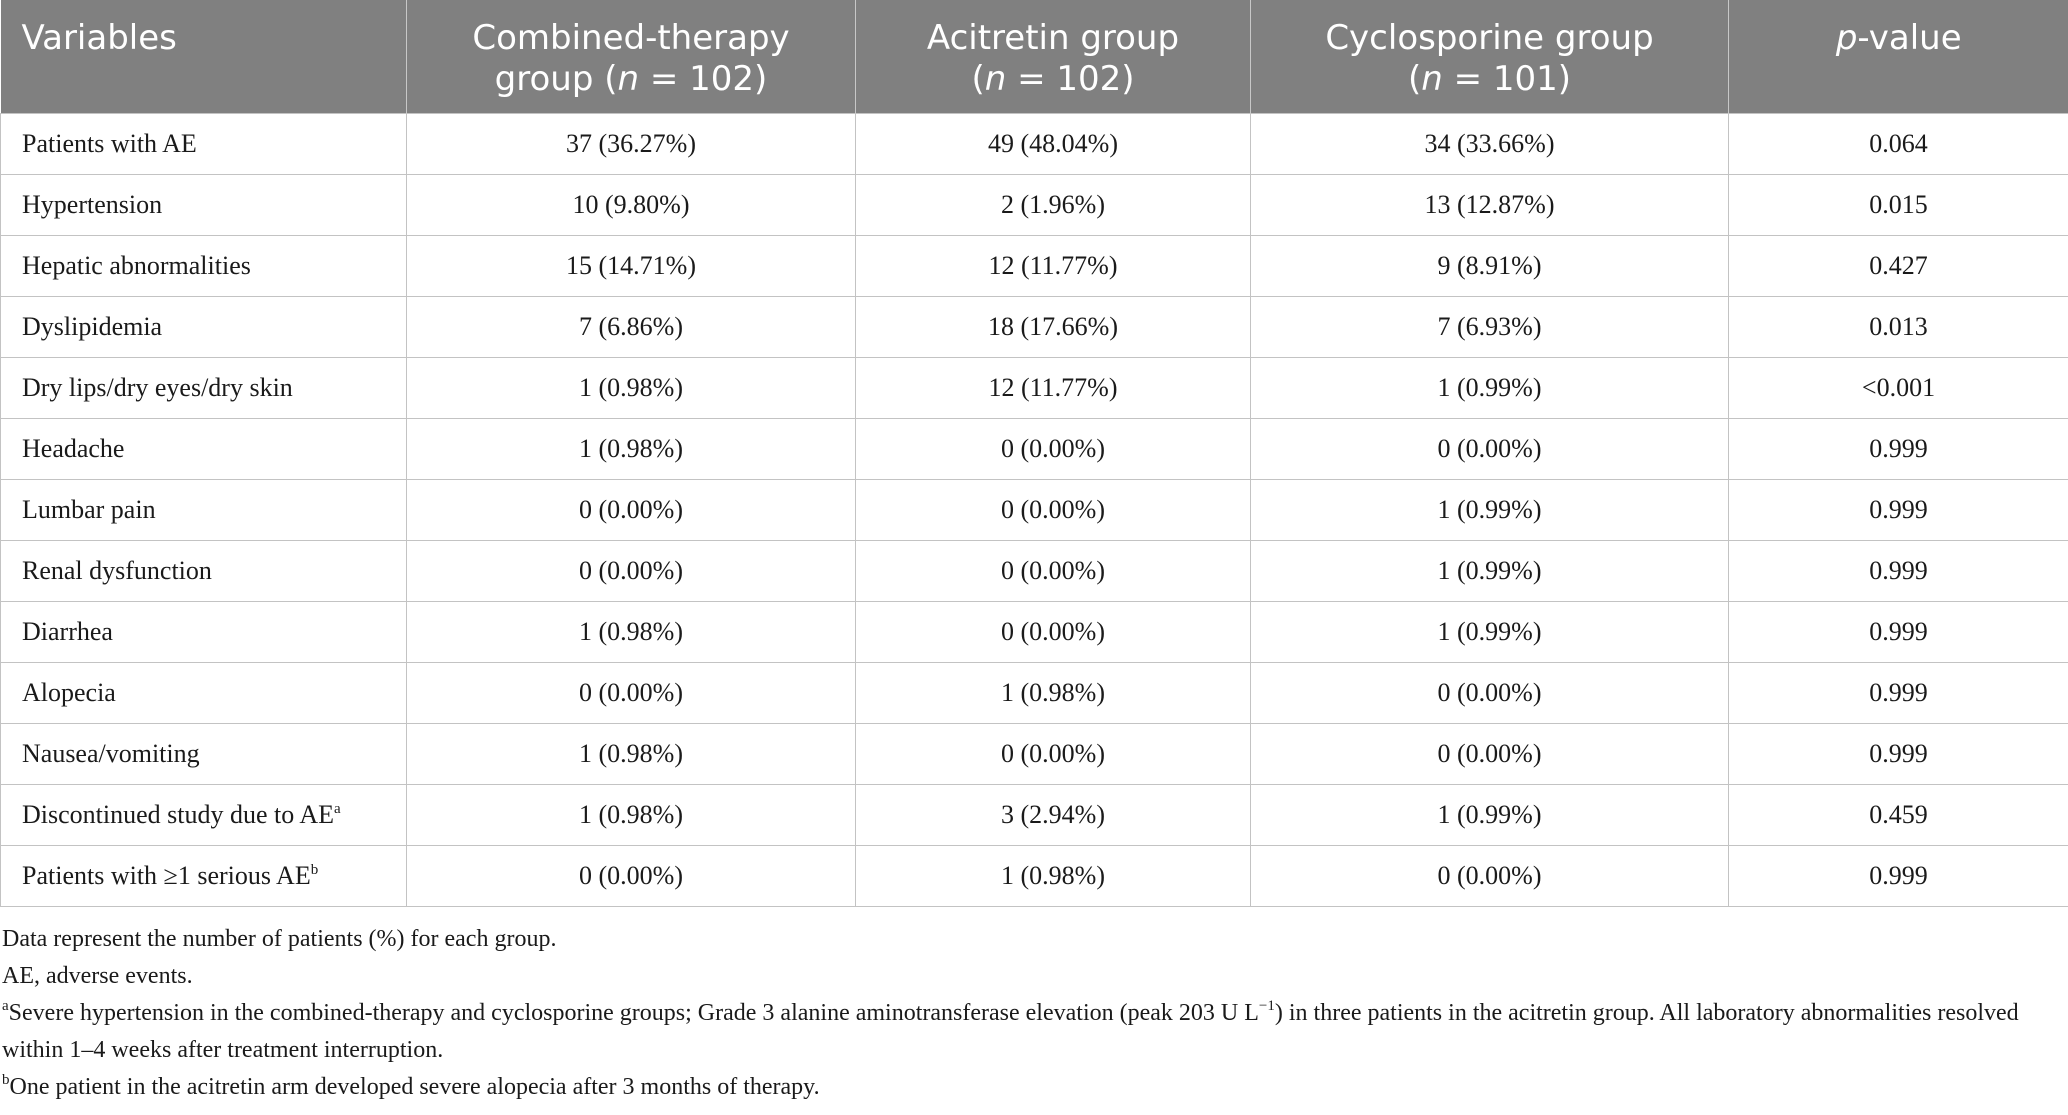 The image size is (2068, 1115). I want to click on table-cell: 0.064, so click(1898, 143).